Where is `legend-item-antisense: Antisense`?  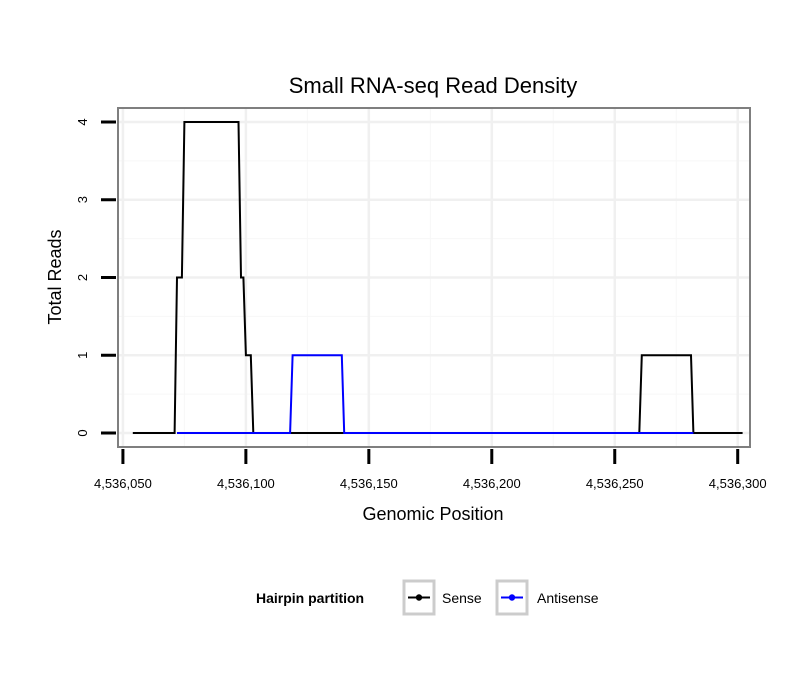 legend-item-antisense: Antisense is located at coordinates (547, 597).